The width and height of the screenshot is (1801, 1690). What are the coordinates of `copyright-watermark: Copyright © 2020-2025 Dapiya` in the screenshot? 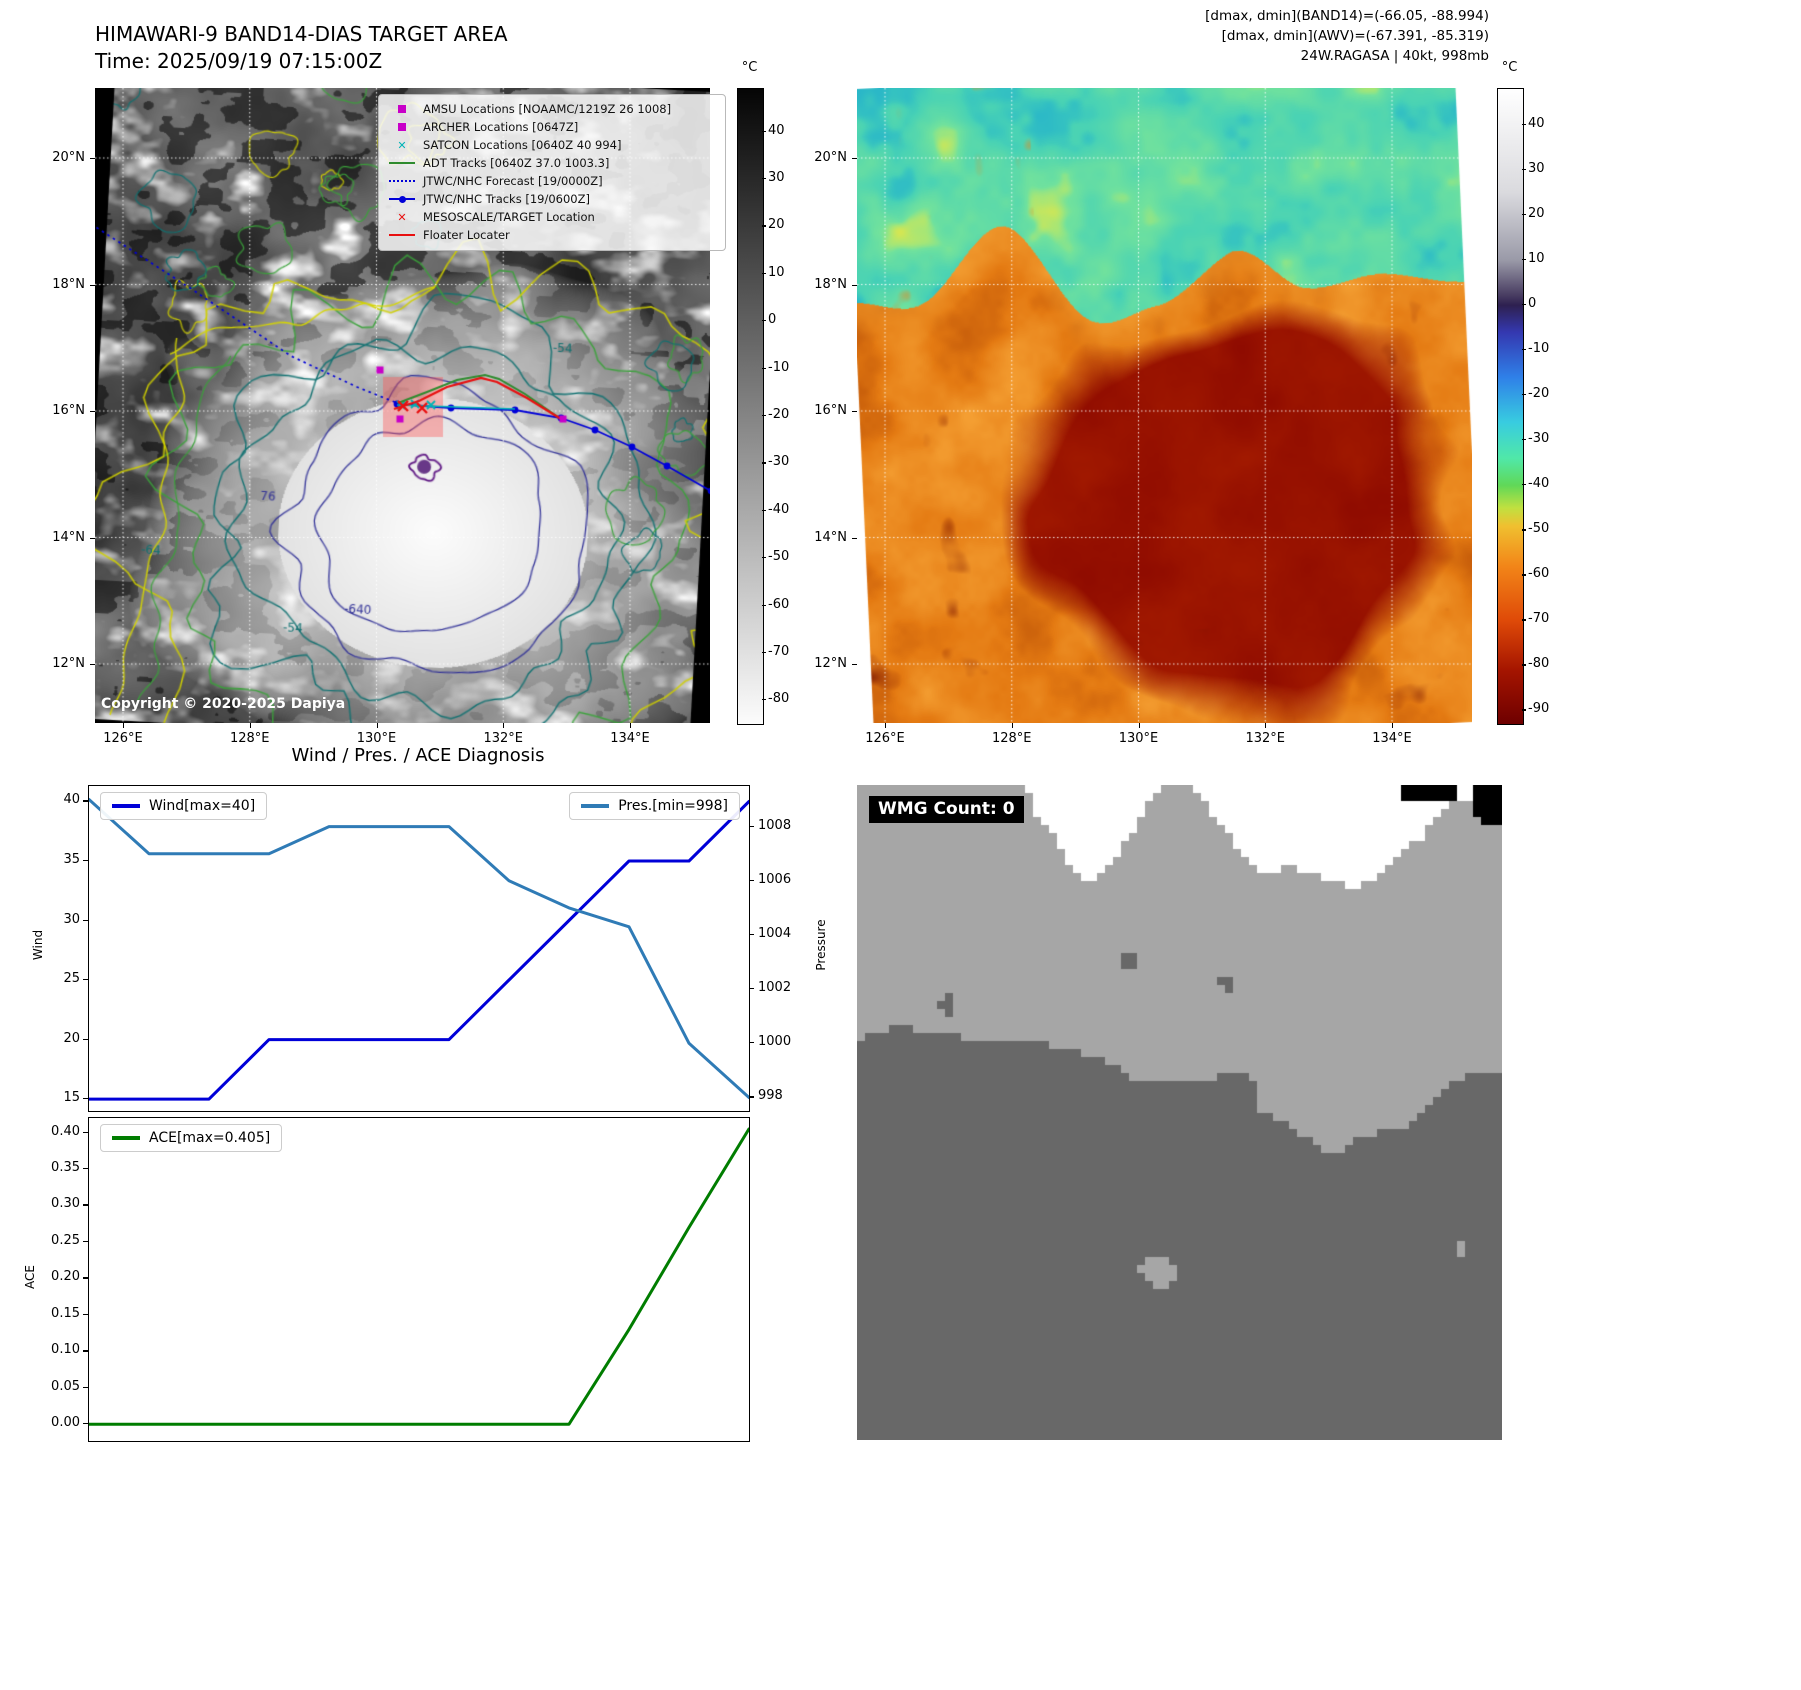 It's located at (223, 704).